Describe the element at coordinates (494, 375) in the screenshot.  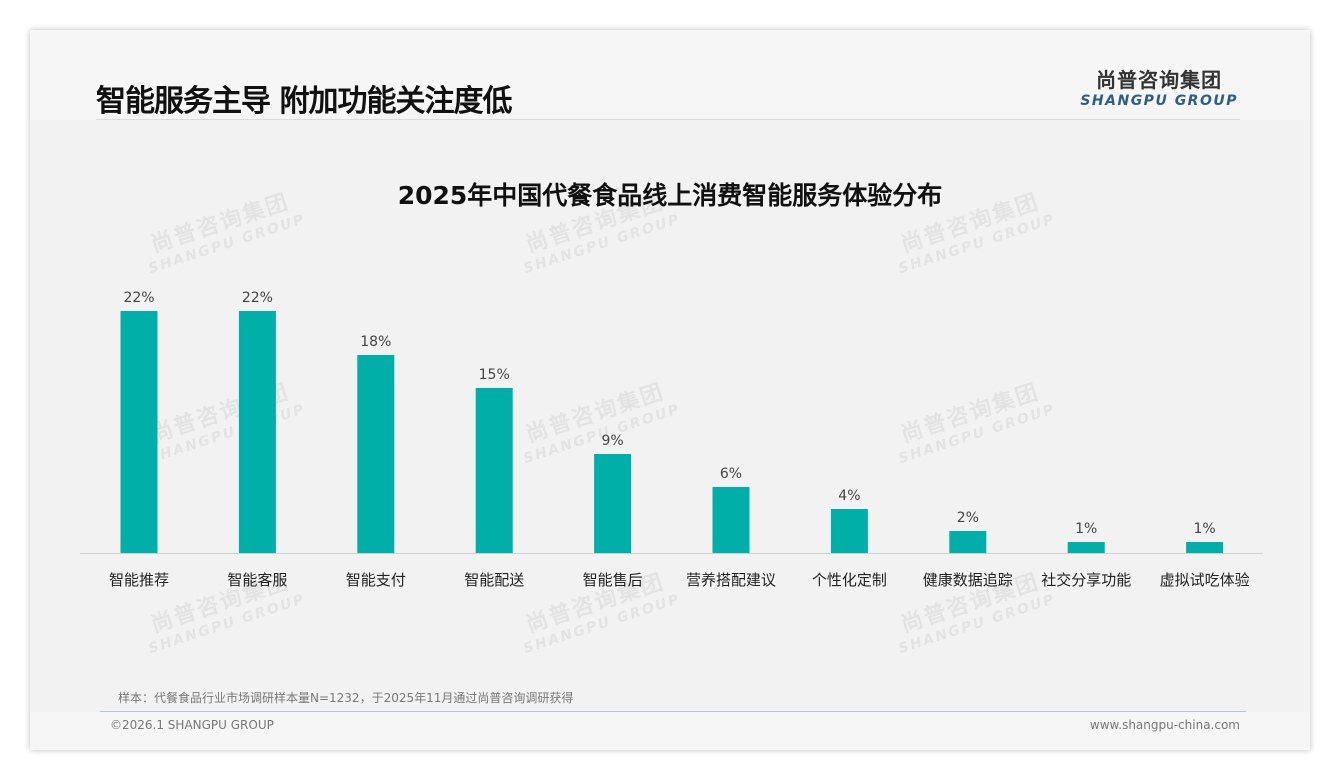
I see `data-label: 15%` at that location.